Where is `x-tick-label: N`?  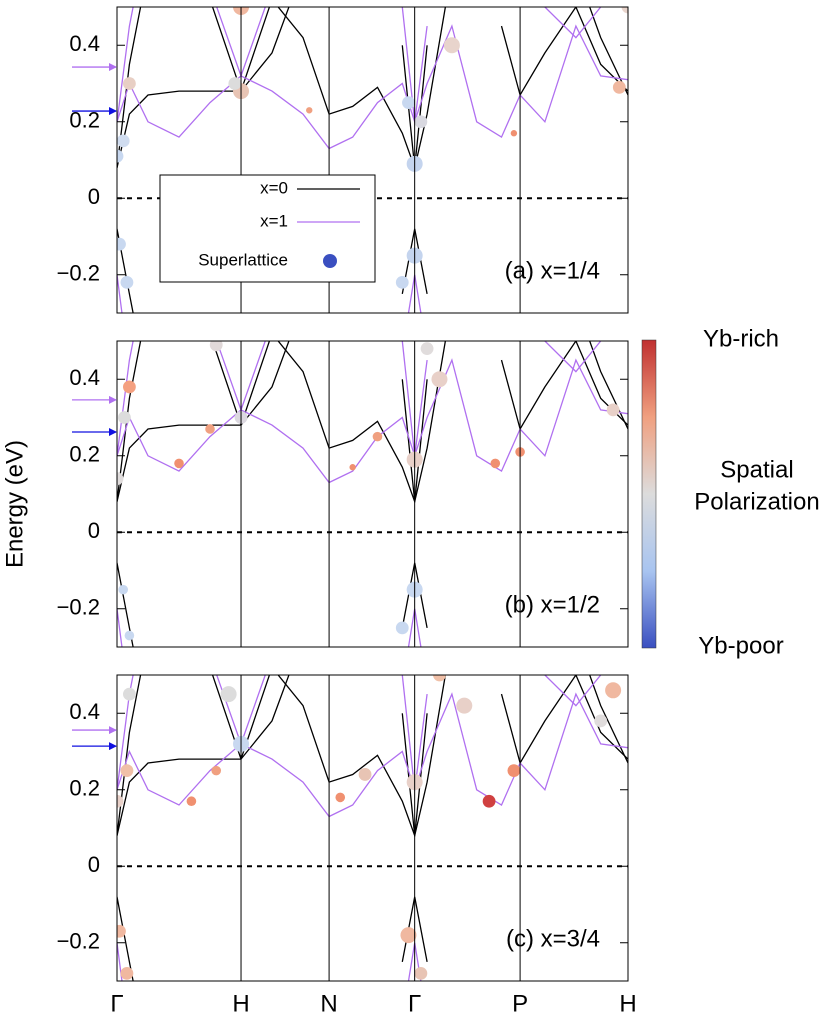
x-tick-label: N is located at coordinates (328, 1003).